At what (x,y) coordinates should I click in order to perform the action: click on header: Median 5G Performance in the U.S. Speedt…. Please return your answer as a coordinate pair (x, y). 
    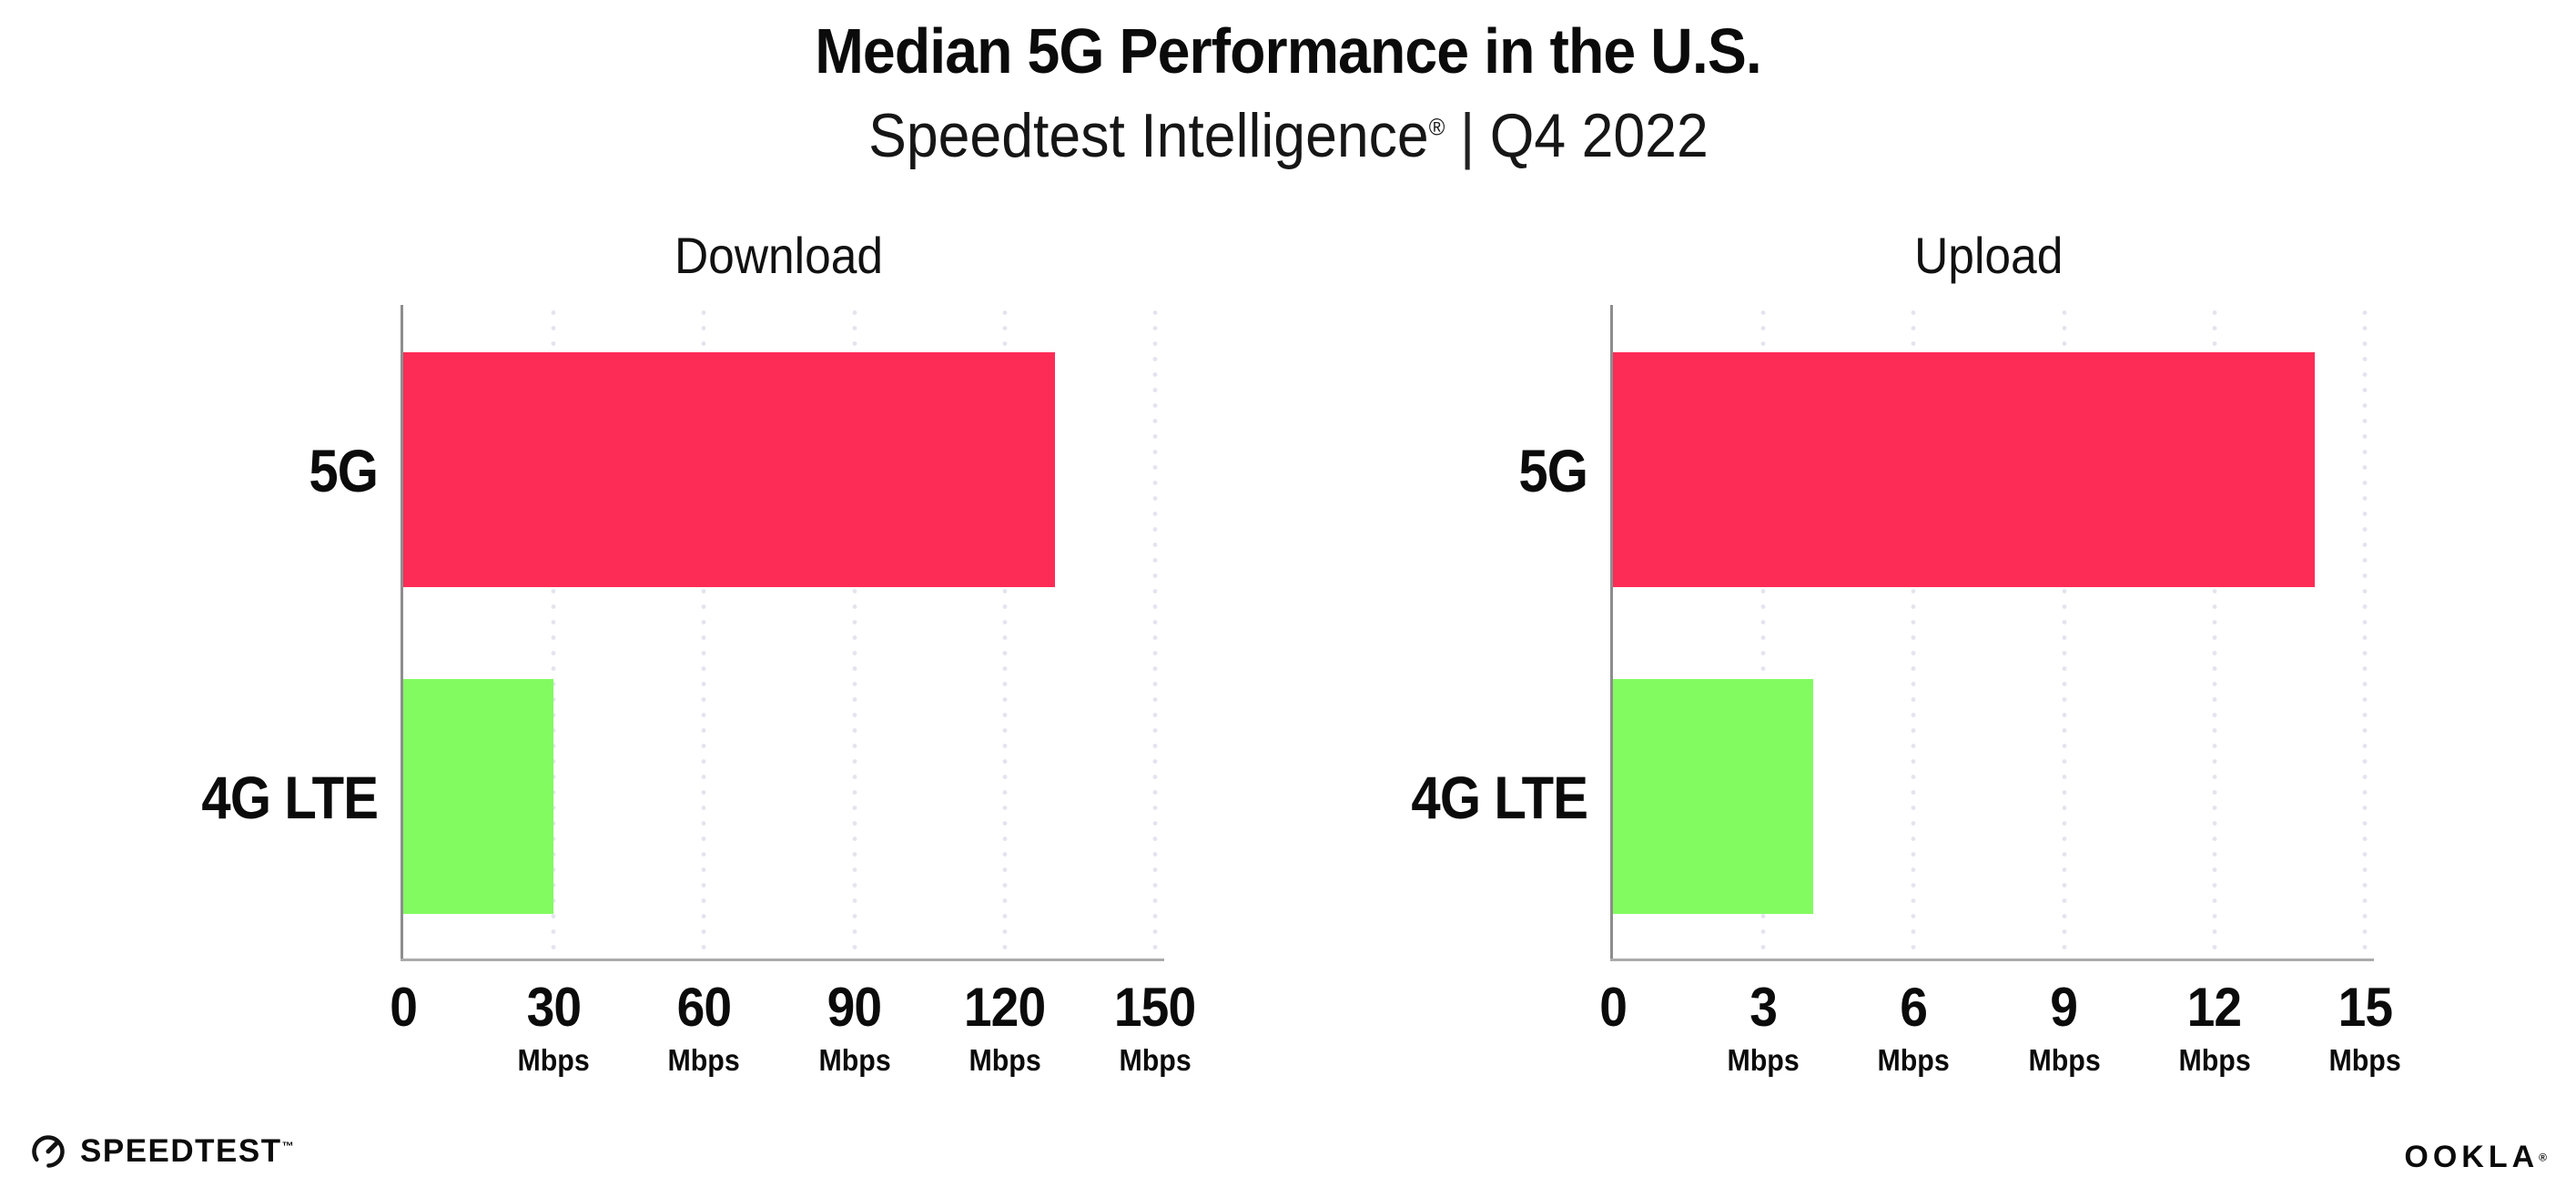
    Looking at the image, I should click on (1288, 93).